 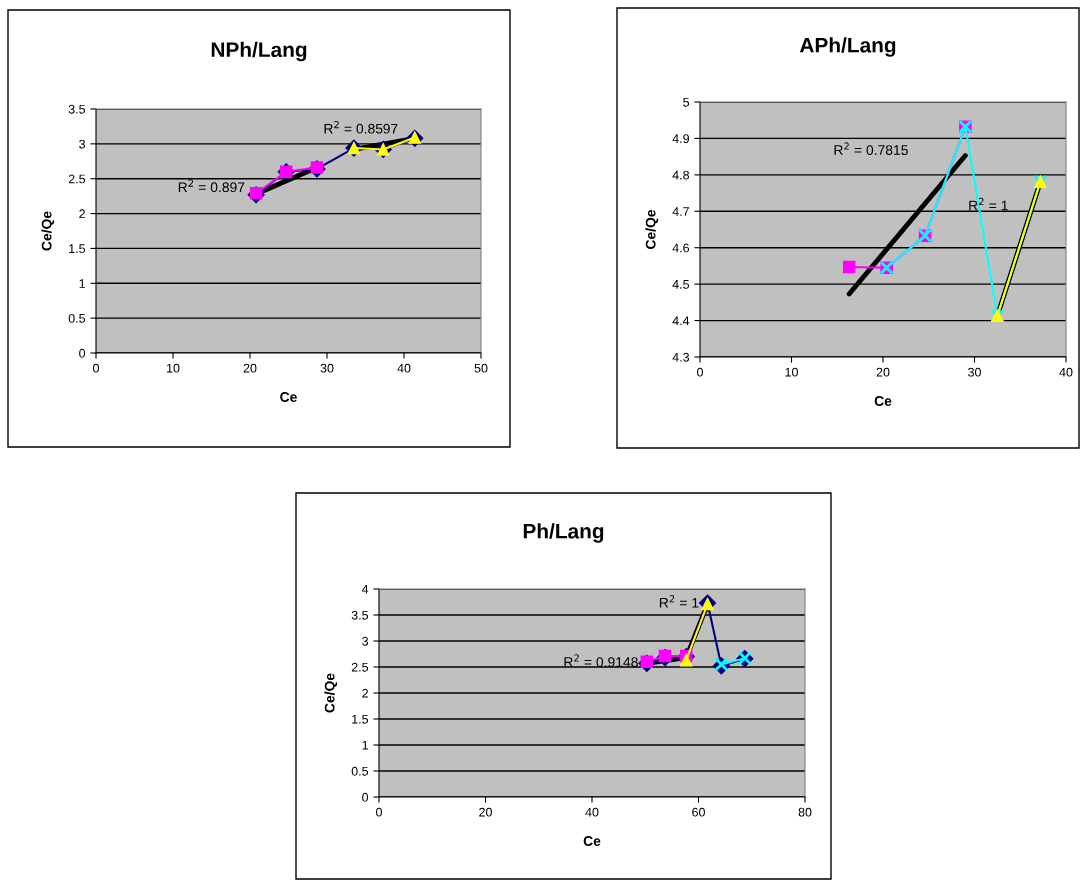 I want to click on y-tick-label: 4.4, so click(x=681, y=321).